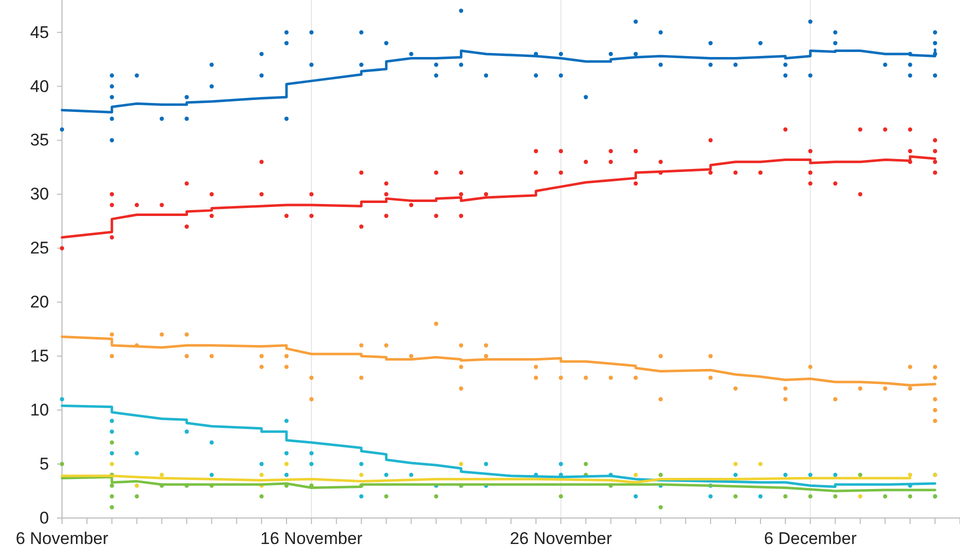  I want to click on y-tick-label: 25, so click(39, 248).